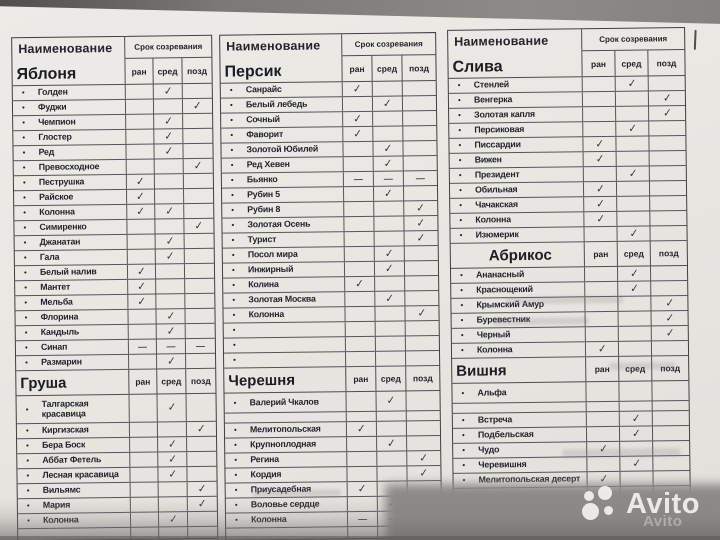 This screenshot has width=720, height=540. Describe the element at coordinates (71, 227) in the screenshot. I see `variety-name-cell: • Симиренко` at that location.